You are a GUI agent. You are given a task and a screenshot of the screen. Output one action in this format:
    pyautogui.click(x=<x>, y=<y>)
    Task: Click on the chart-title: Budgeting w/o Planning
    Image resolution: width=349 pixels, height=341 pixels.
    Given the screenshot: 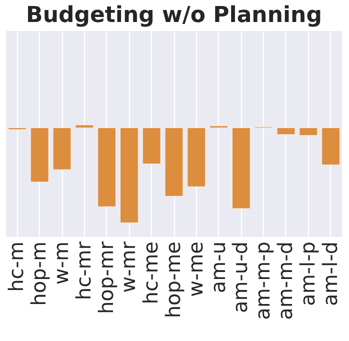 What is the action you would take?
    pyautogui.click(x=174, y=15)
    